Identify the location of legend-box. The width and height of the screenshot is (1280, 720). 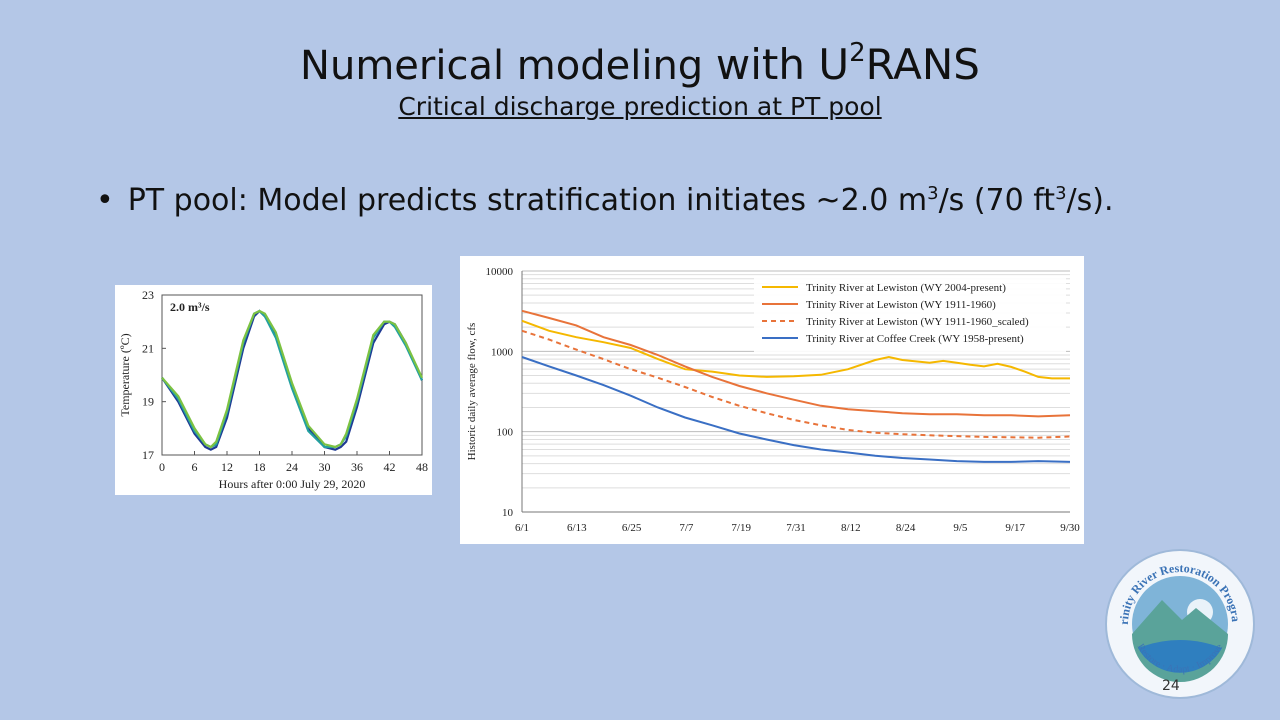
(910, 314).